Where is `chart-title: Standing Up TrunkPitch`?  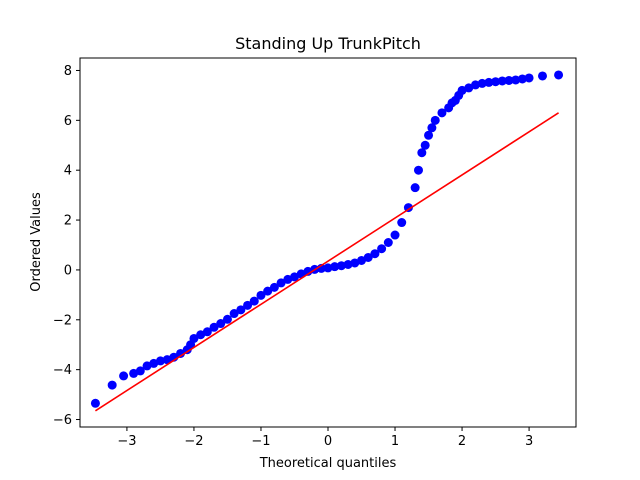 chart-title: Standing Up TrunkPitch is located at coordinates (328, 43).